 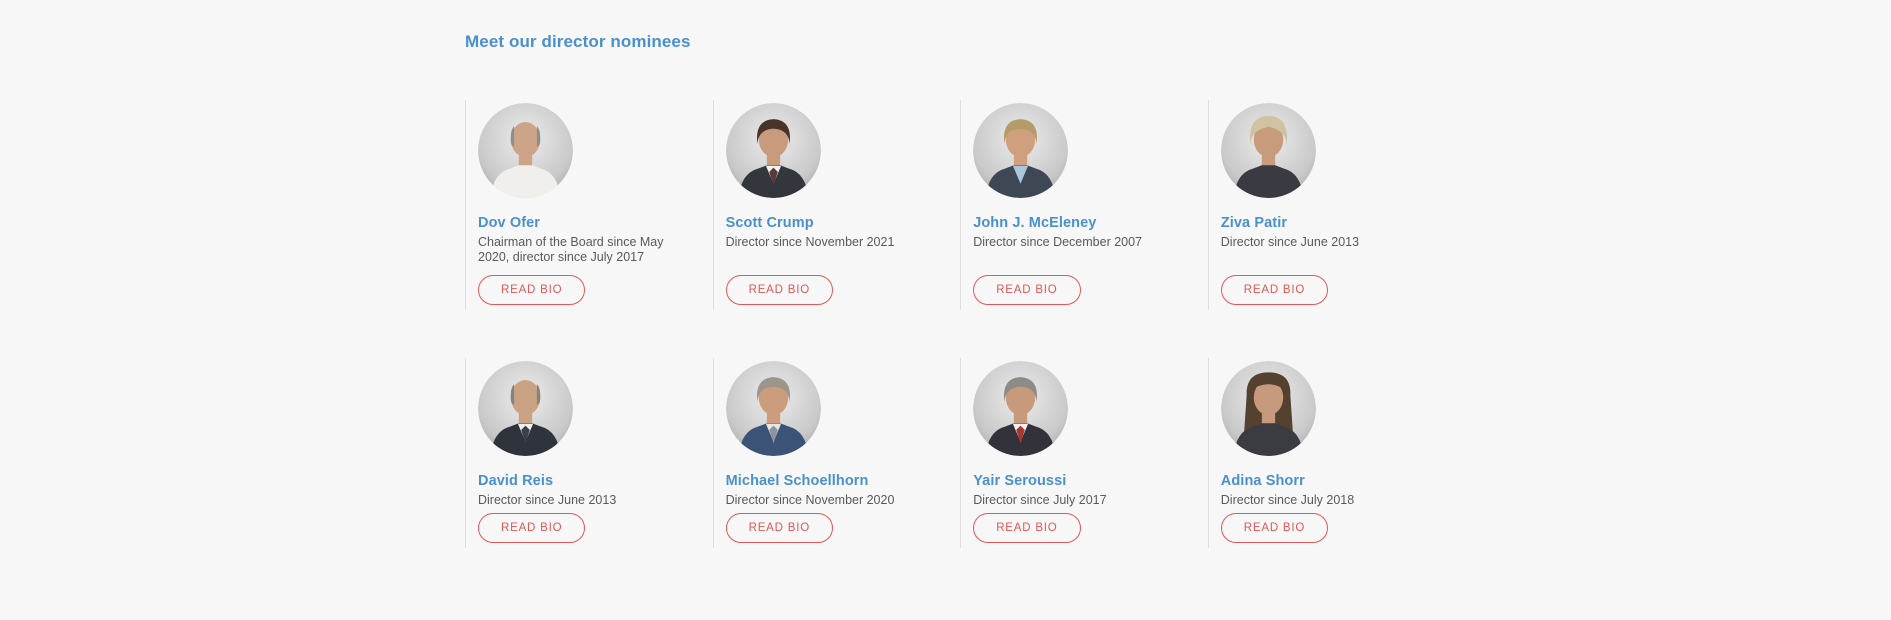 I want to click on section-title: Meet our director nominees, so click(x=578, y=41).